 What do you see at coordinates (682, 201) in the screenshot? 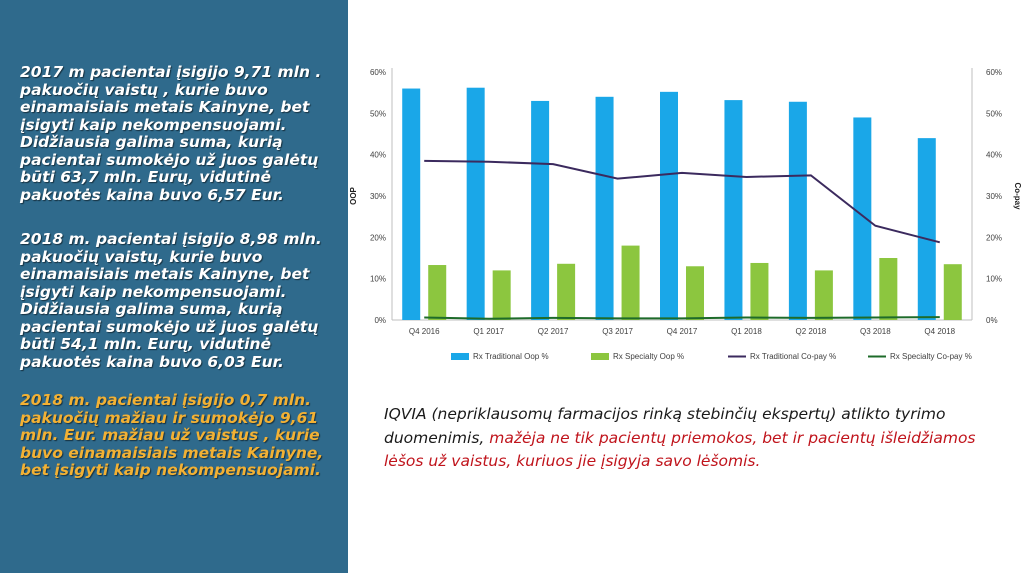
I see `line-traditional-copay` at bounding box center [682, 201].